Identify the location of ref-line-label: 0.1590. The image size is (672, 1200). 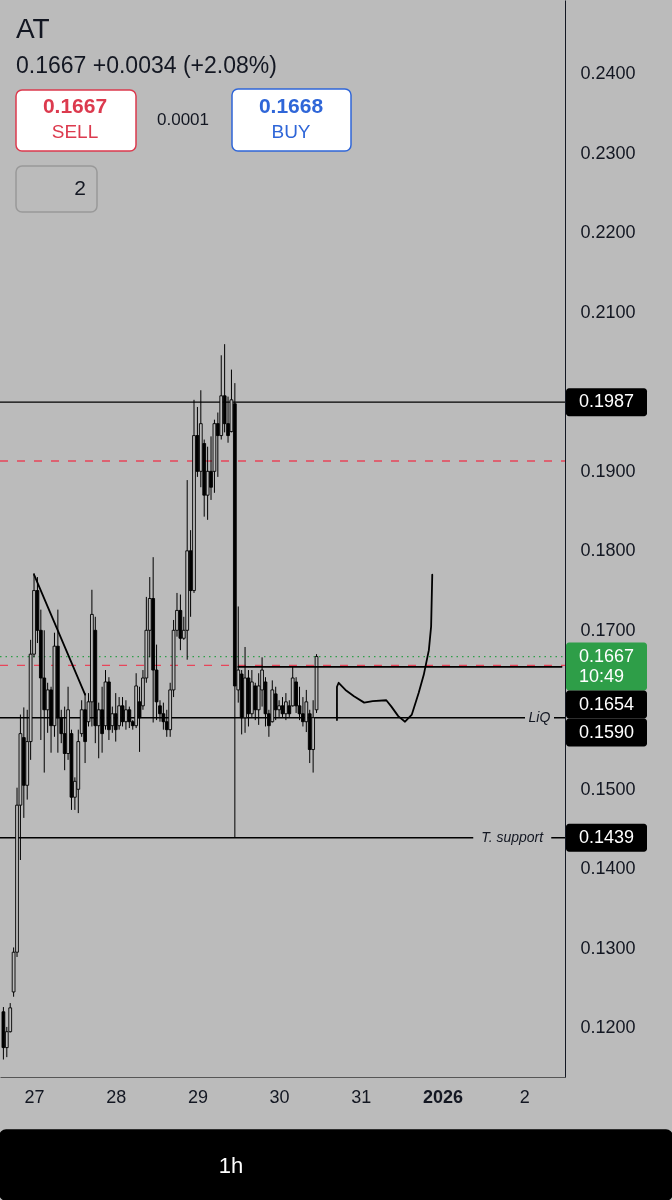
(607, 731).